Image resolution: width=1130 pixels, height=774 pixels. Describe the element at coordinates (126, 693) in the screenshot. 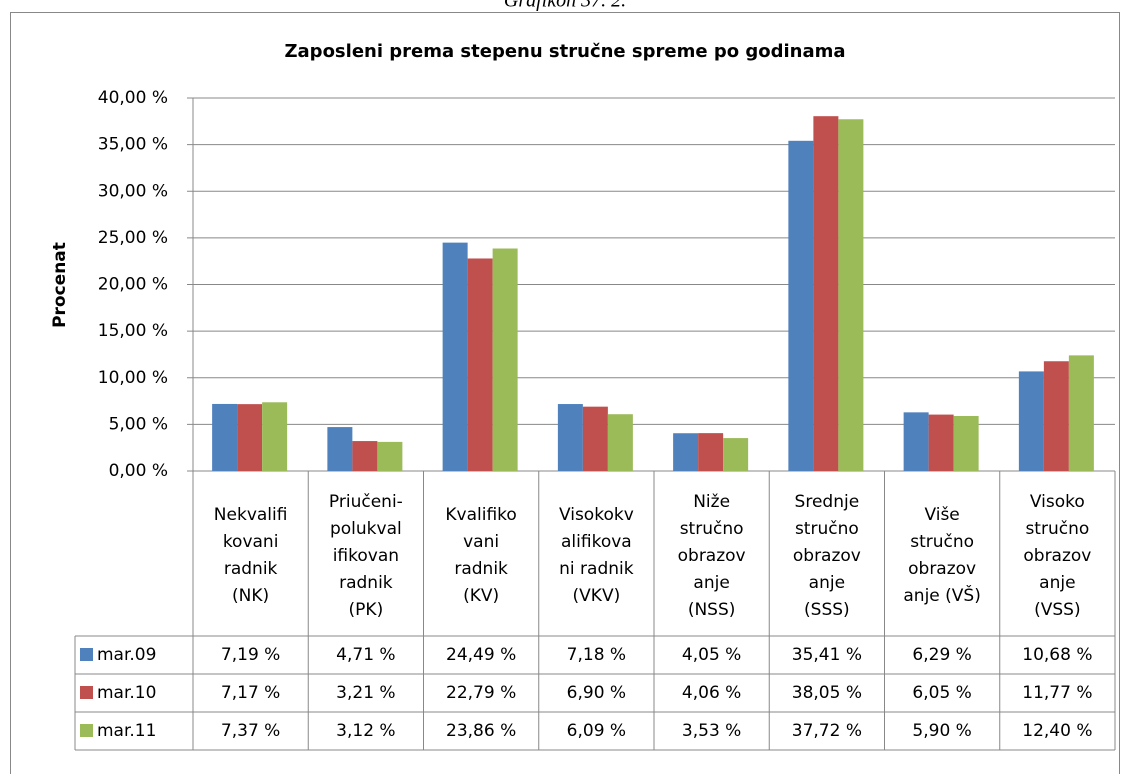

I see `legend-label: mar.10` at that location.